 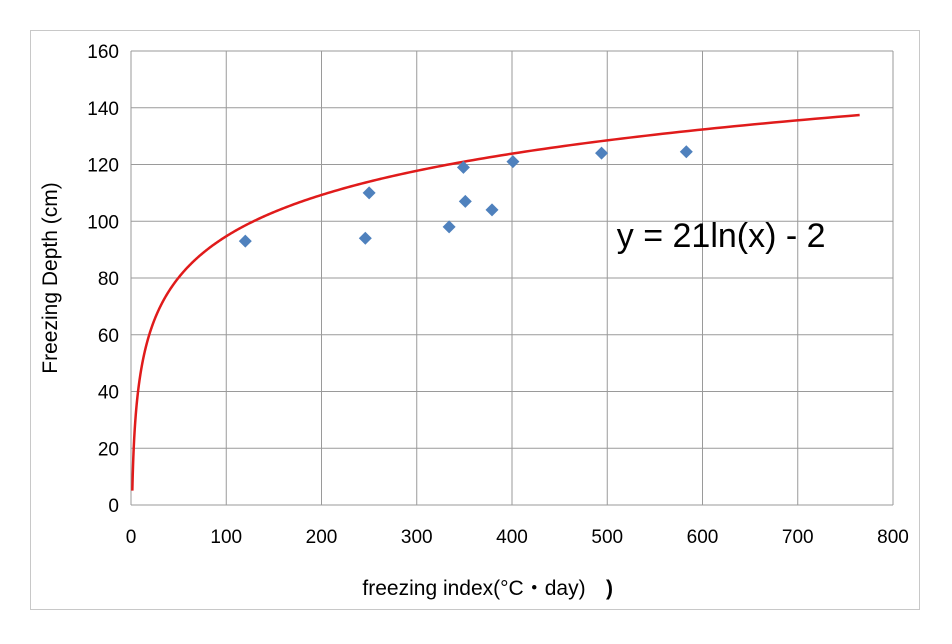 I want to click on y-tick-label: 20, so click(x=108, y=449).